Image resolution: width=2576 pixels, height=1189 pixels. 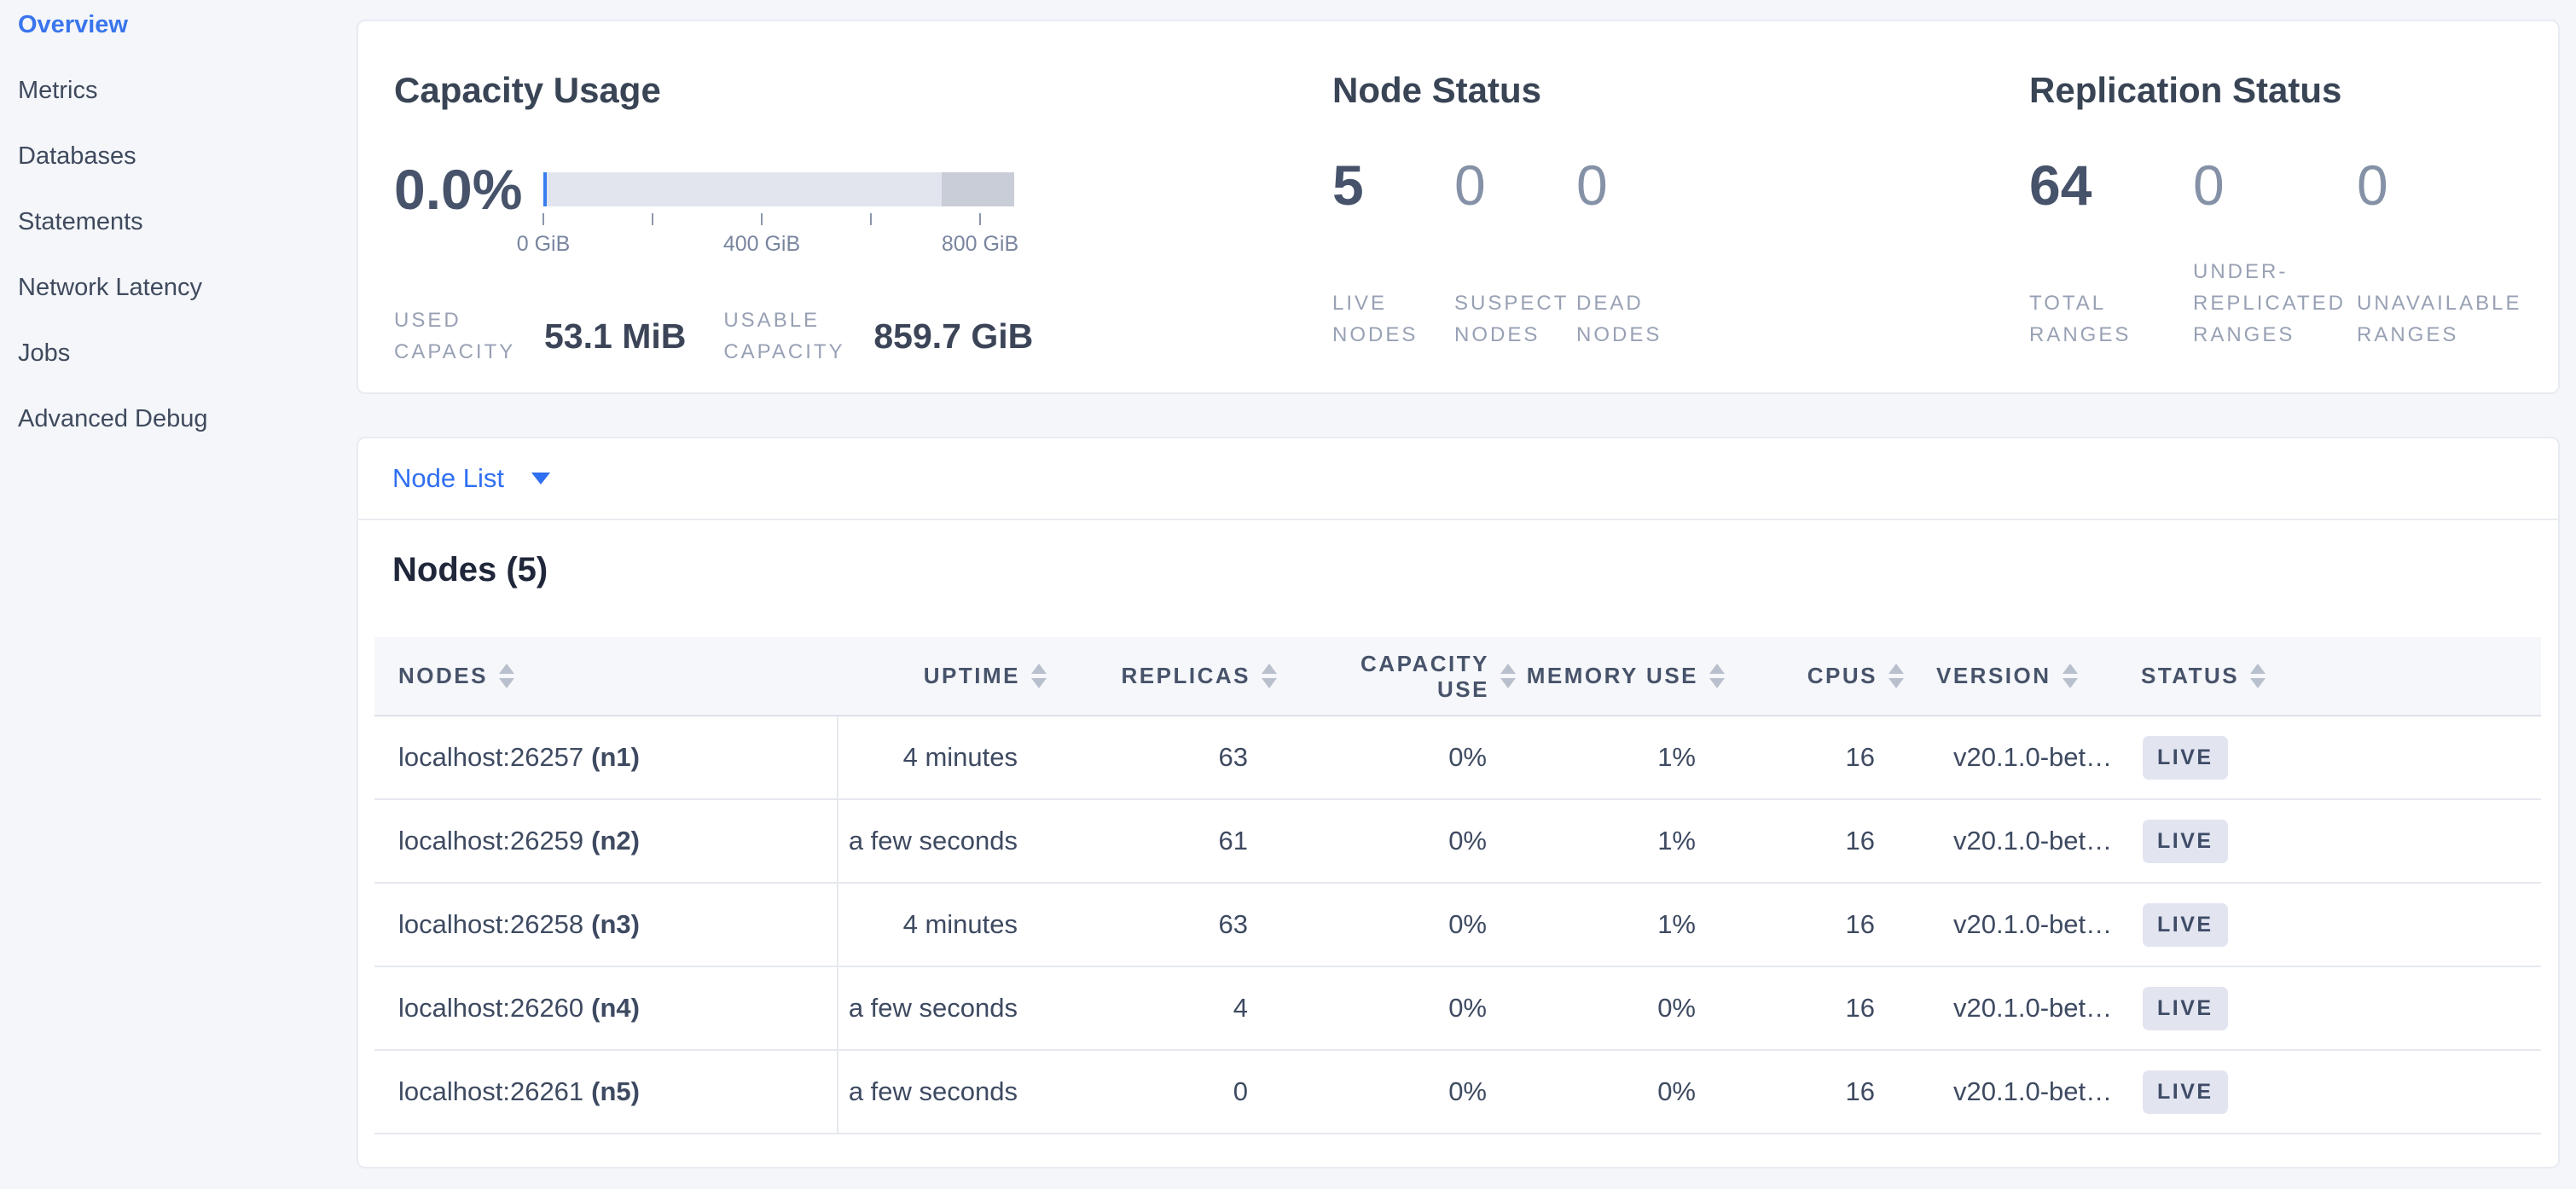 I want to click on node-address-cell: localhost:26261 (n5), so click(x=606, y=1092).